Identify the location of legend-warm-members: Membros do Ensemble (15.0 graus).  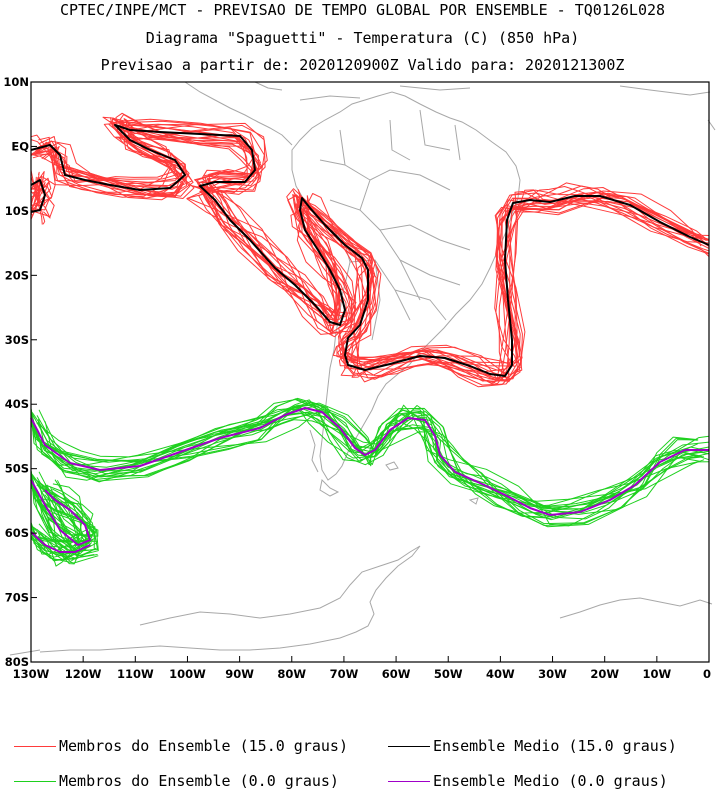
(181, 746).